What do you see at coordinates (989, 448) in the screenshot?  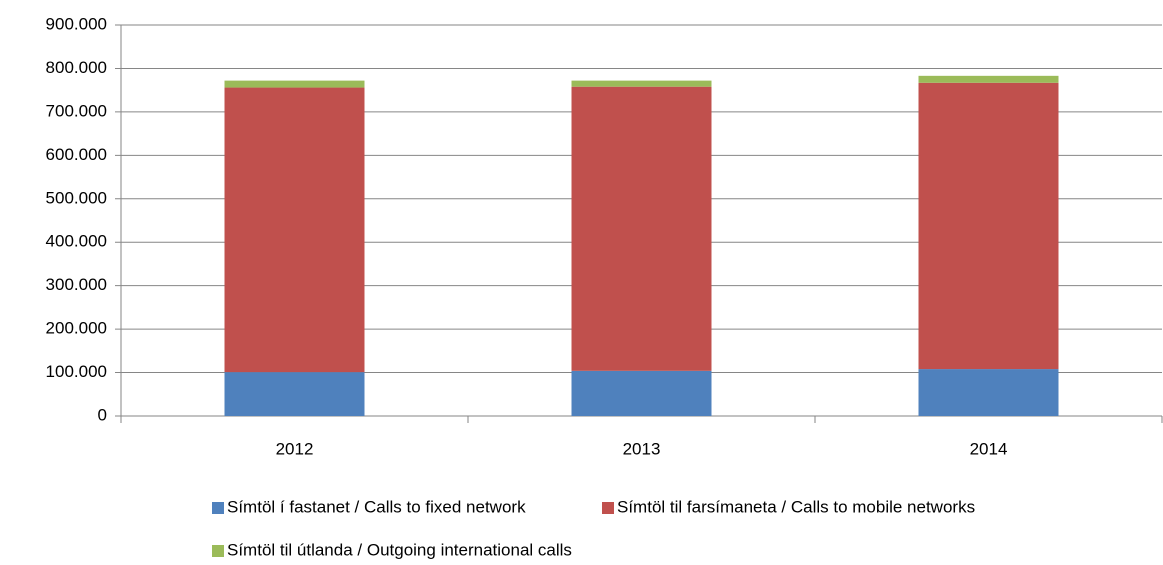 I see `x-tick-label: 2014` at bounding box center [989, 448].